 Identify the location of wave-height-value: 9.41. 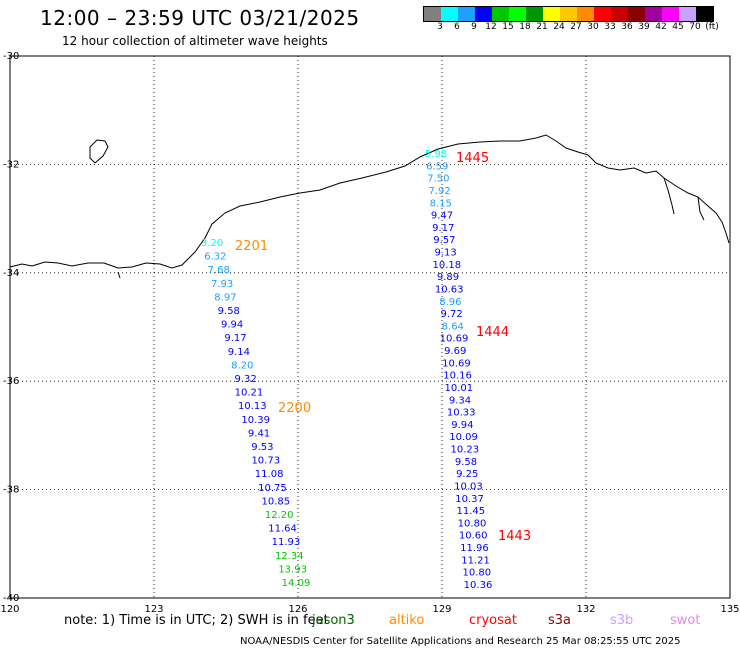
(259, 433).